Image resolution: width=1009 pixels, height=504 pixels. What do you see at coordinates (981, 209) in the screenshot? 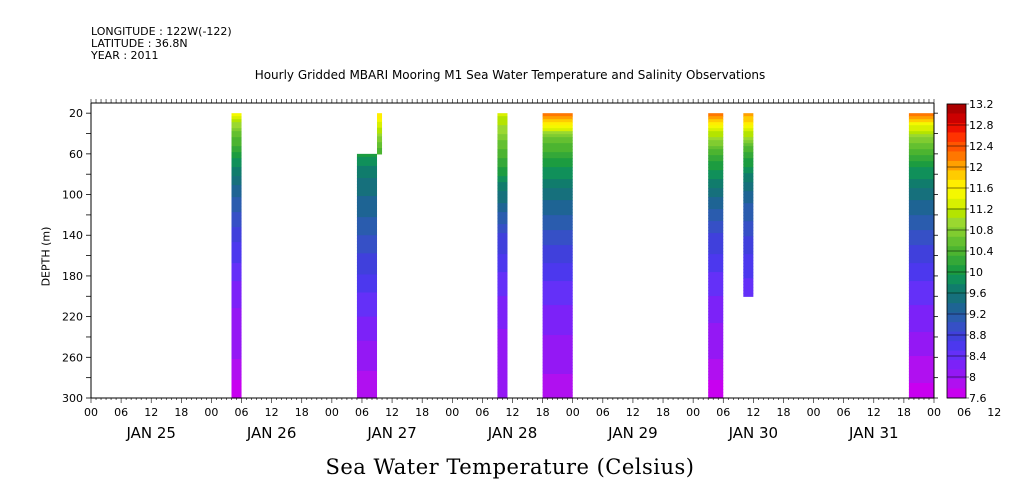
I see `colorbar-label: 11.2` at bounding box center [981, 209].